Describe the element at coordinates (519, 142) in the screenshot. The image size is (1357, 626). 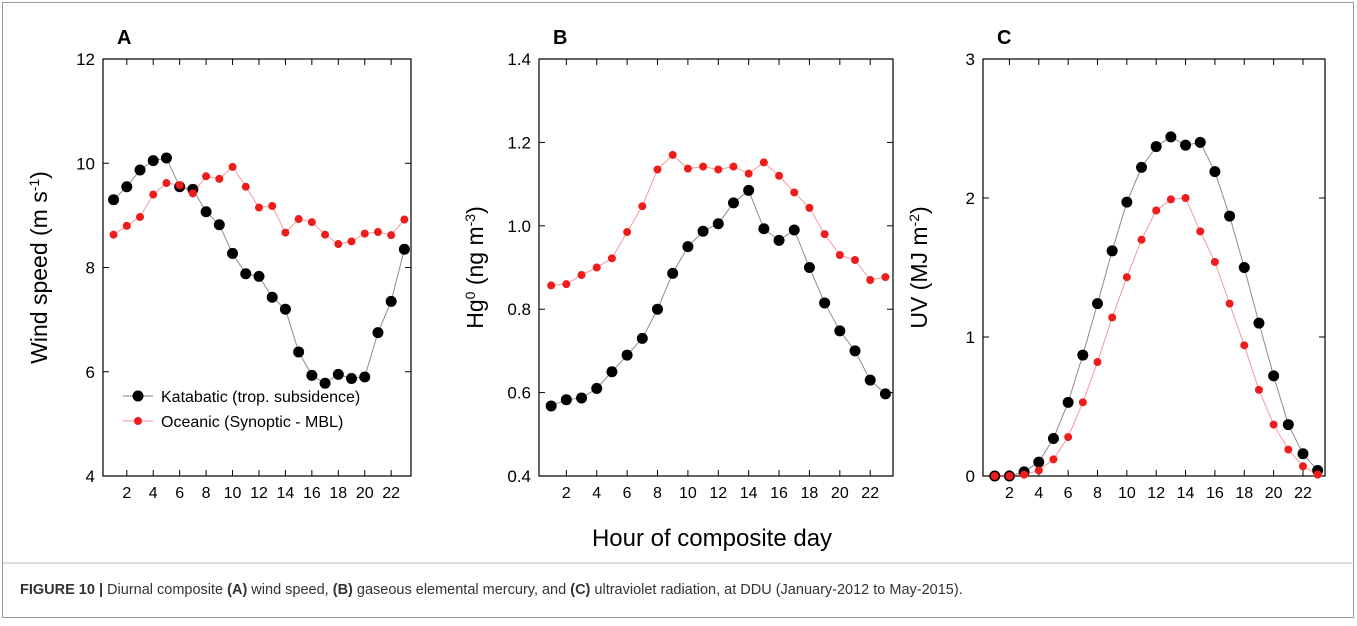
I see `y-tick-label: 1.2` at that location.